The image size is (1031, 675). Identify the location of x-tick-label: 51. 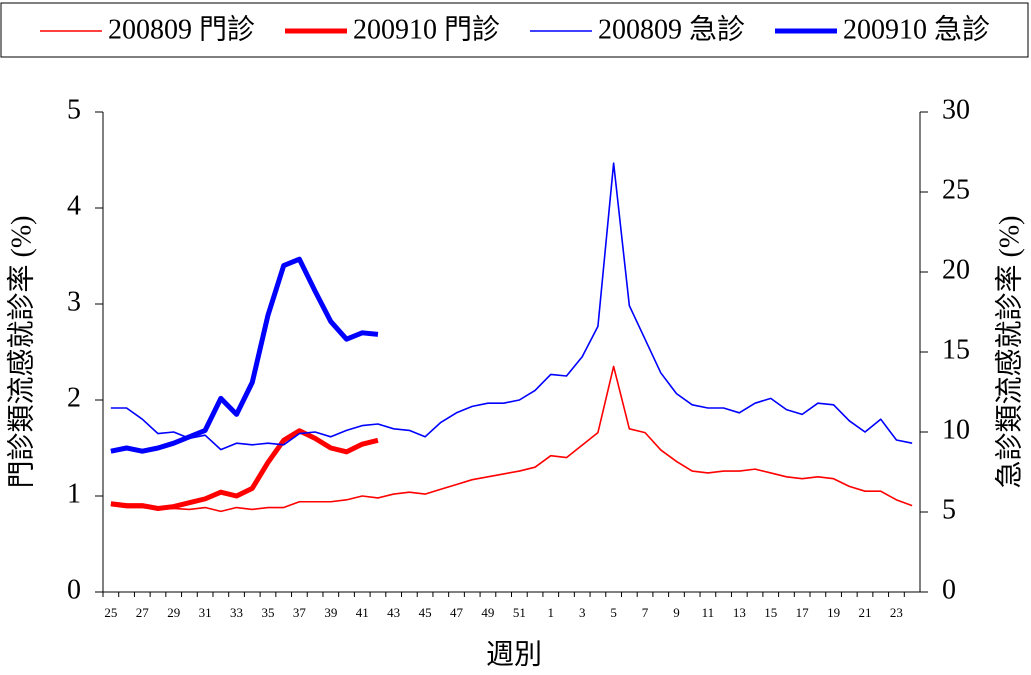
(519, 612).